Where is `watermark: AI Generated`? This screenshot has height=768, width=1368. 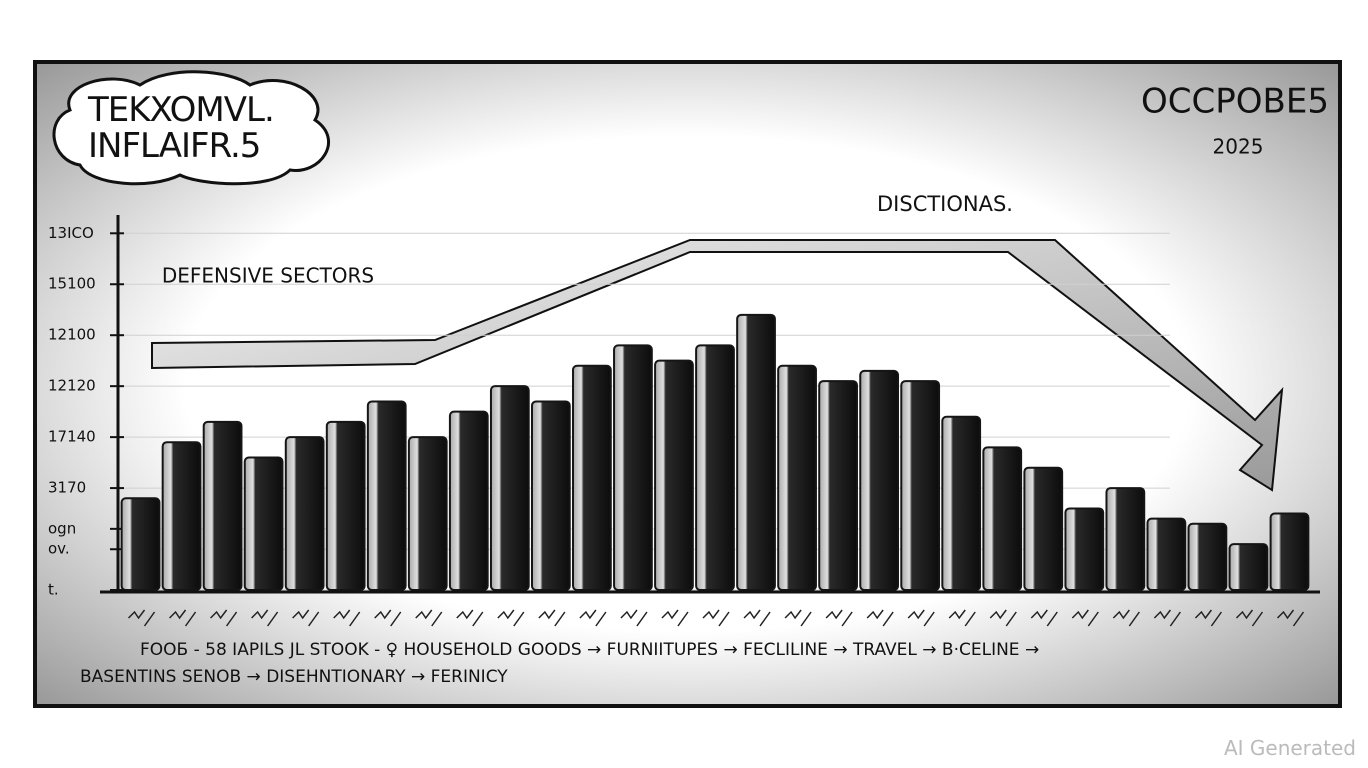
watermark: AI Generated is located at coordinates (1289, 748).